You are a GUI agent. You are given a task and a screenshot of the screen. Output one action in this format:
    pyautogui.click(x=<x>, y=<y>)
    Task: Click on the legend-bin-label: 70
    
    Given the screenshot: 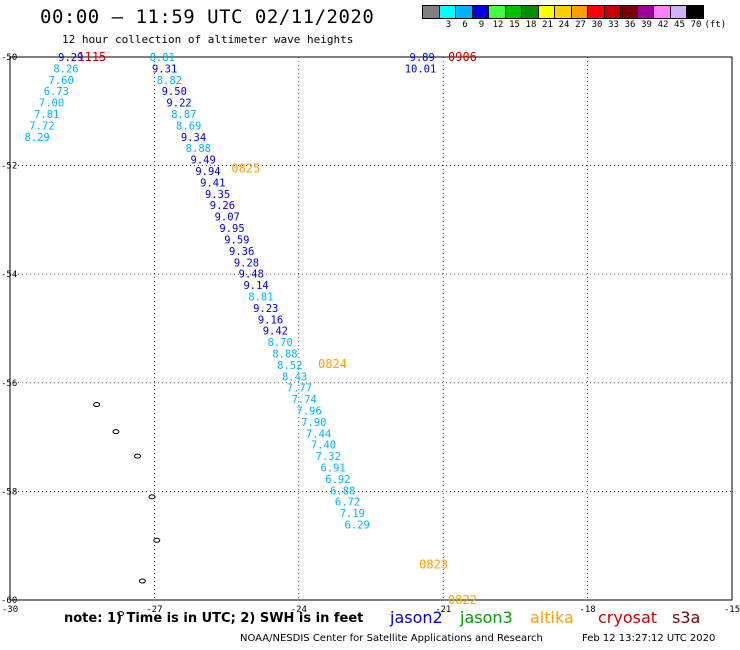 What is the action you would take?
    pyautogui.click(x=696, y=25)
    